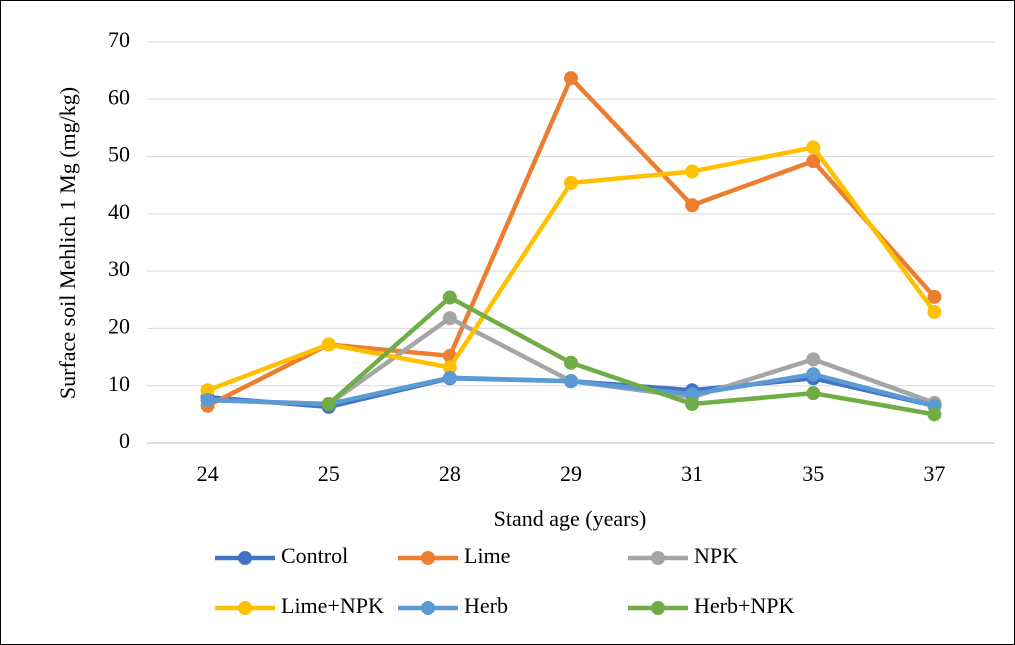 The image size is (1015, 645). I want to click on legend-label: Herb+NPK, so click(744, 605).